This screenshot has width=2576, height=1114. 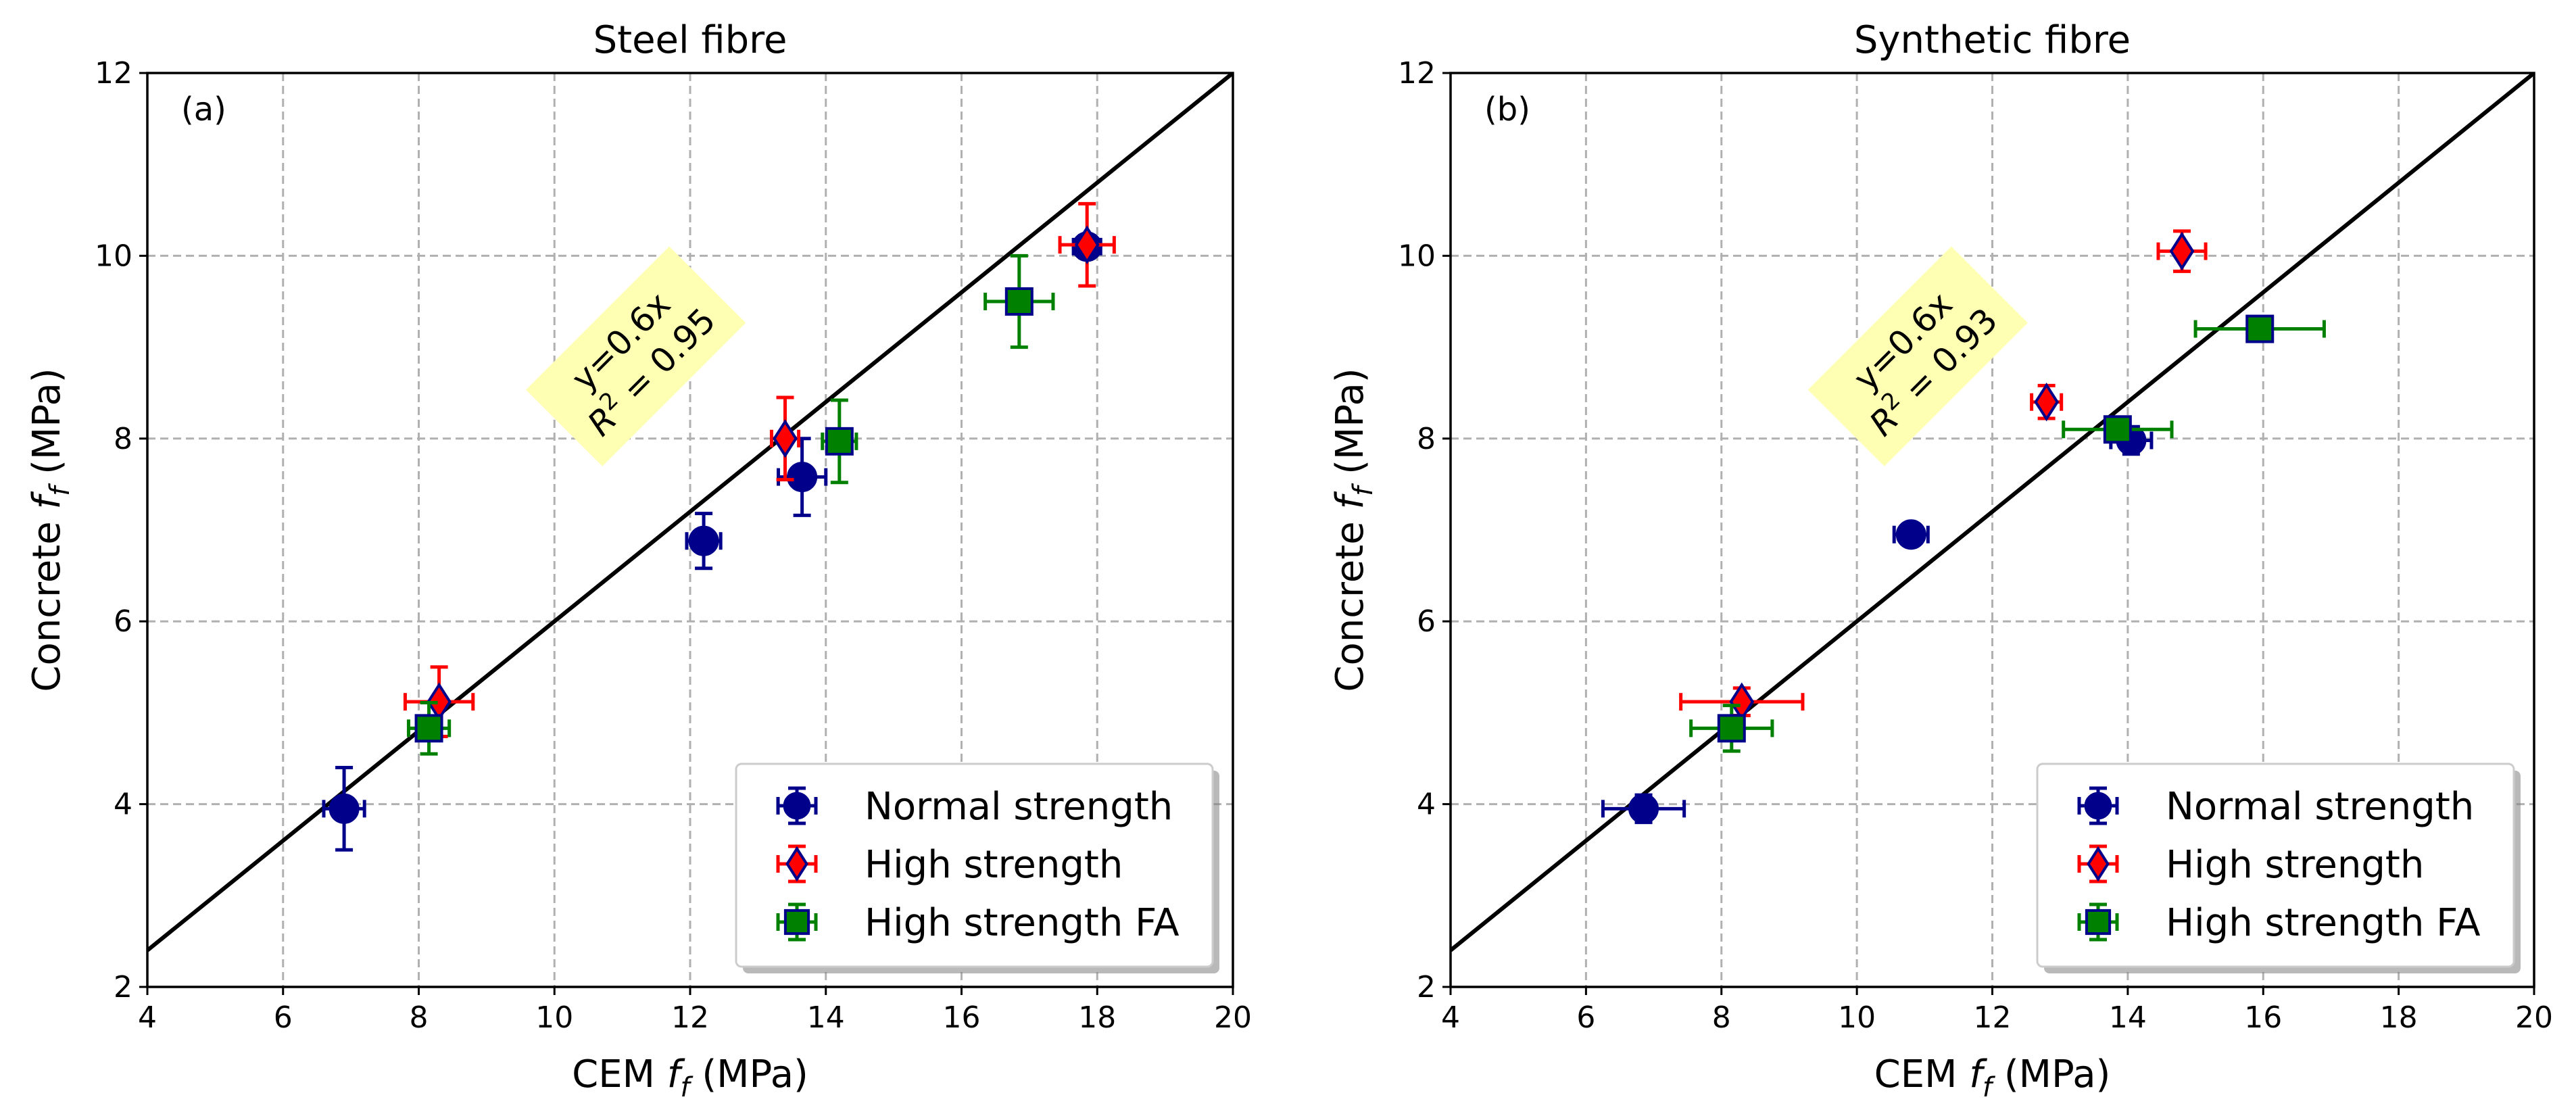 What do you see at coordinates (123, 621) in the screenshot?
I see `y-tick-label: 6` at bounding box center [123, 621].